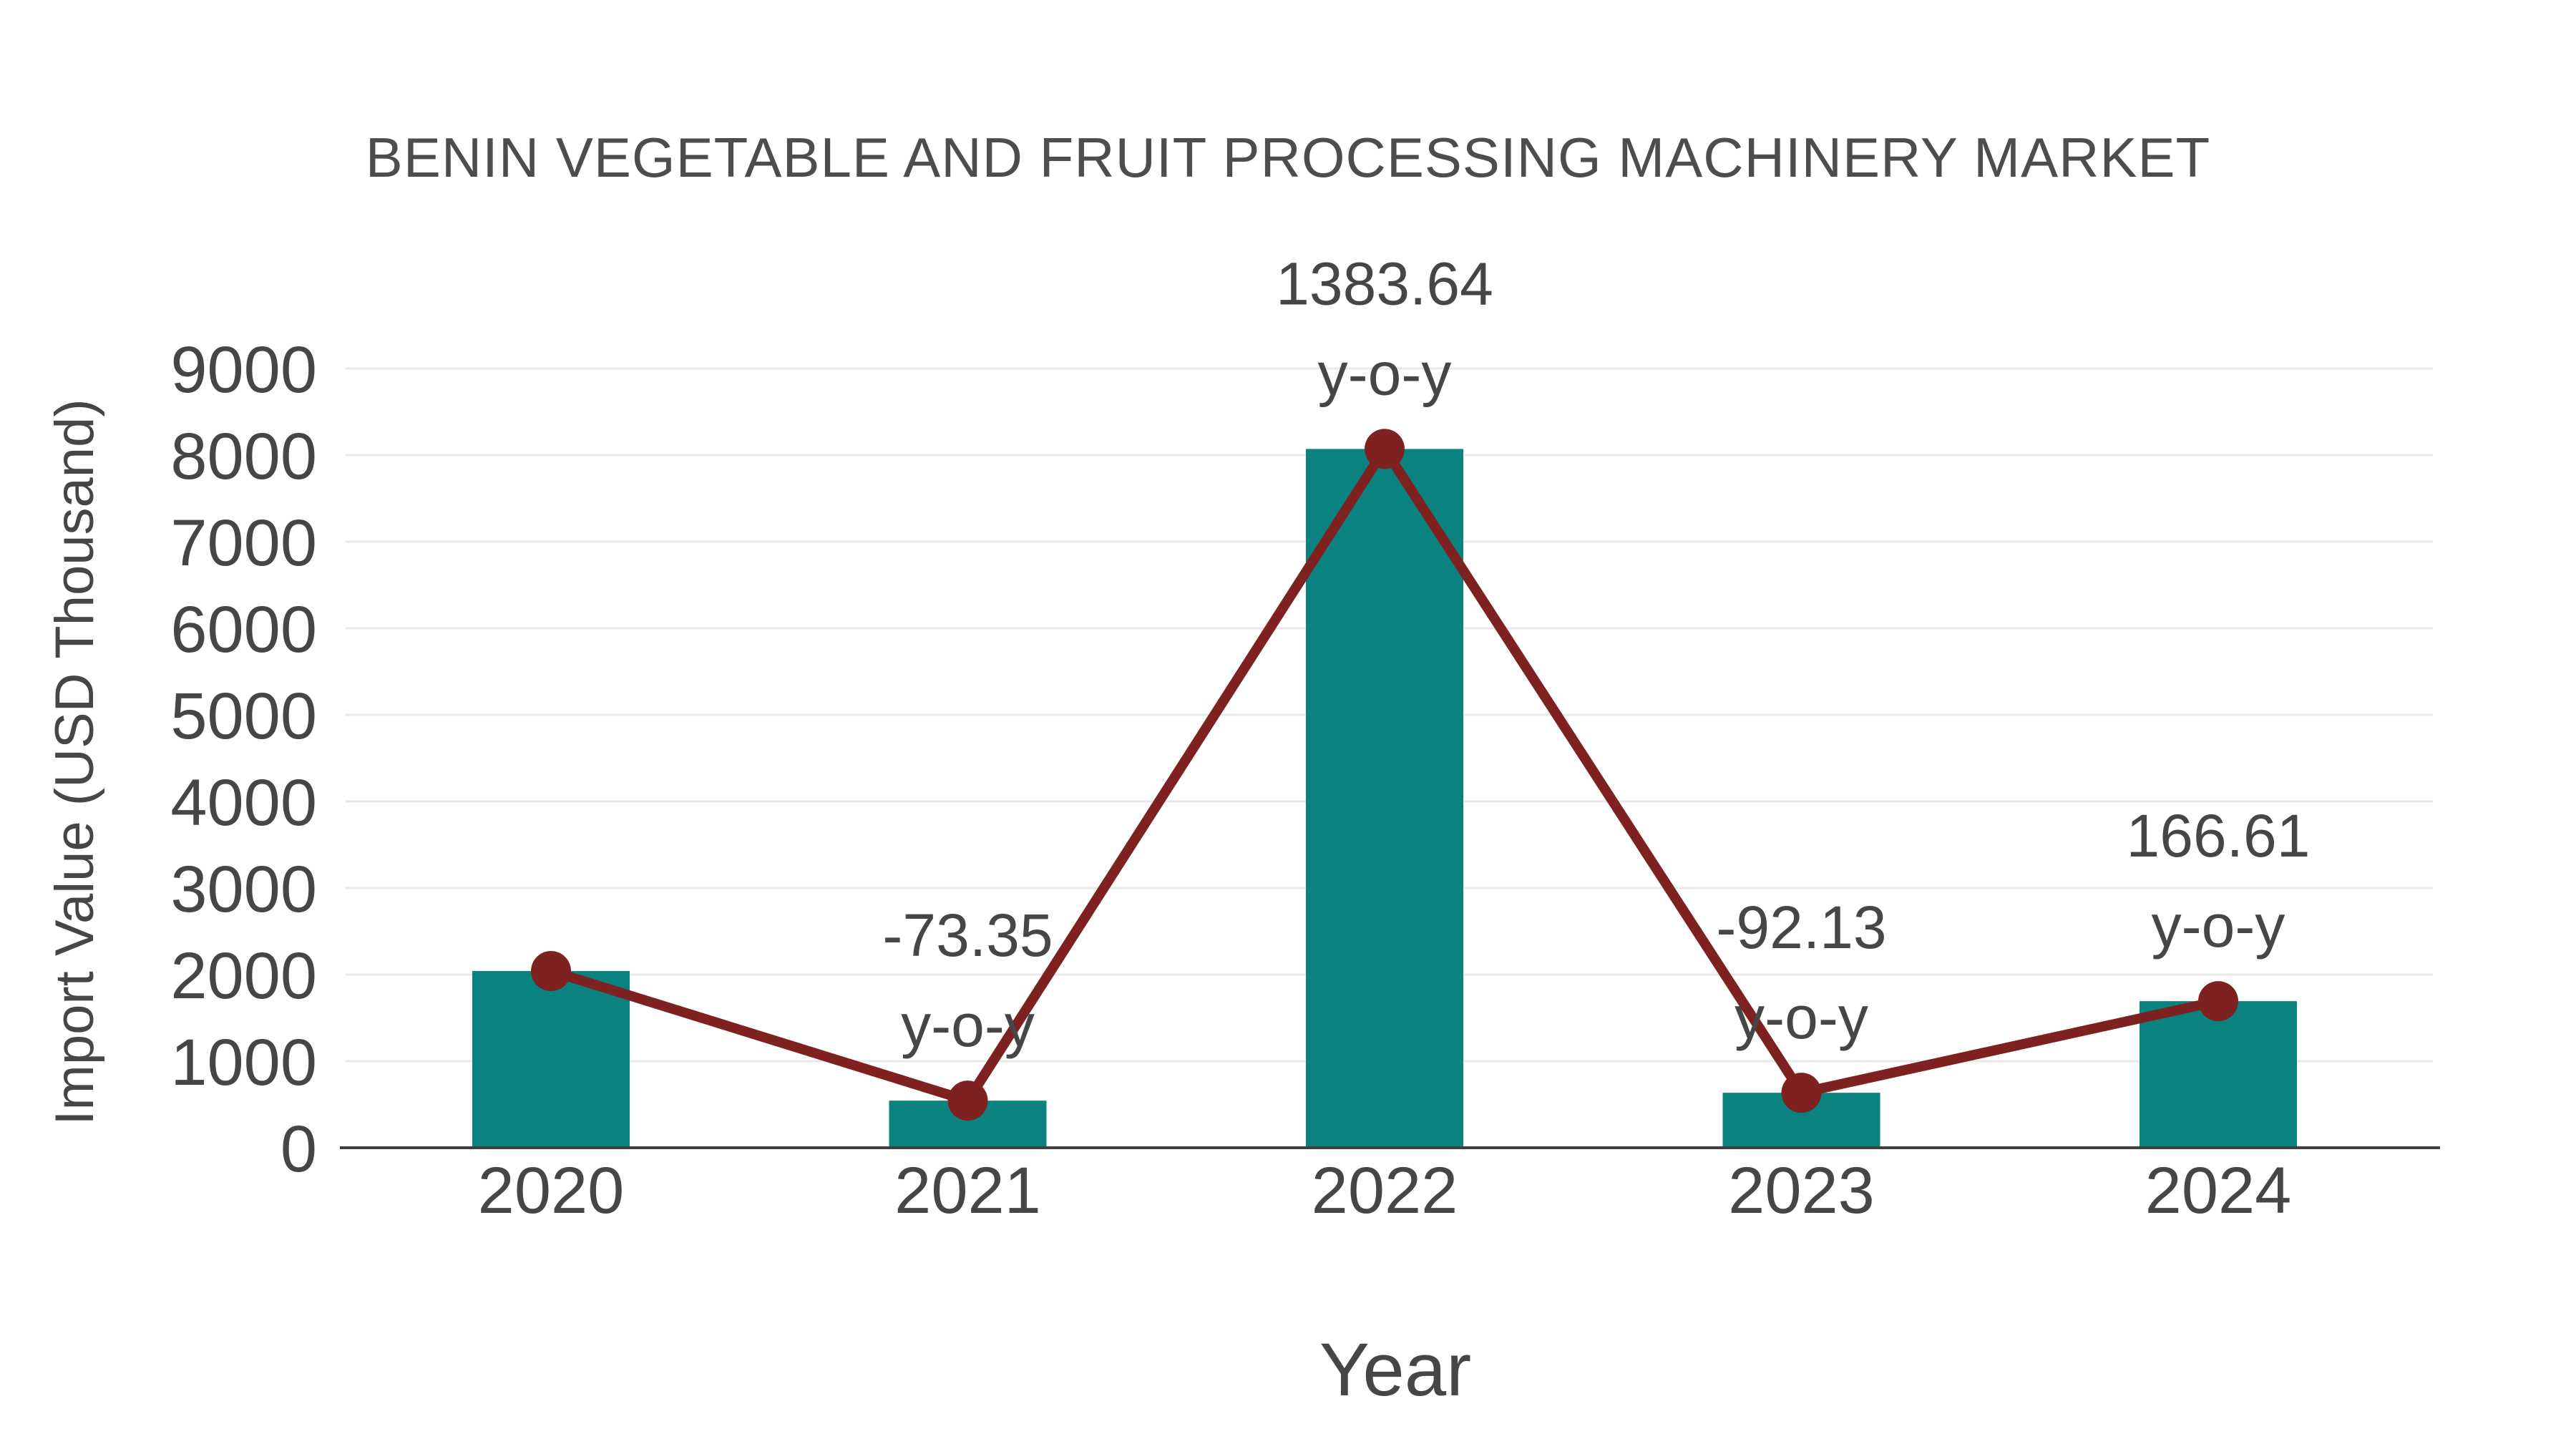 This screenshot has height=1449, width=2576. I want to click on y-tick-label: 9000, so click(243, 369).